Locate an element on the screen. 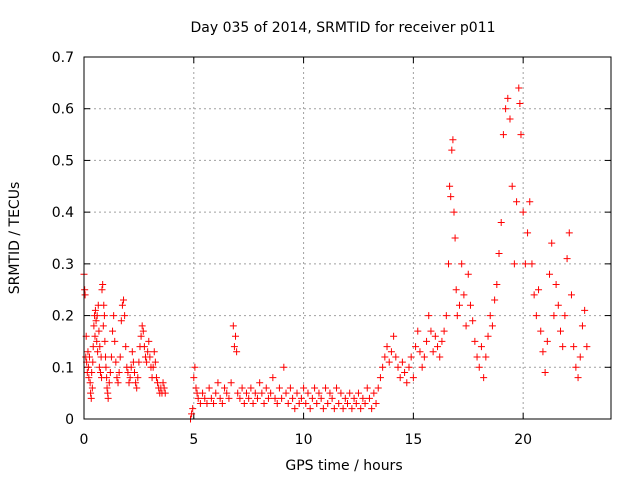 The width and height of the screenshot is (640, 480). x-tick-label: 10 is located at coordinates (304, 440).